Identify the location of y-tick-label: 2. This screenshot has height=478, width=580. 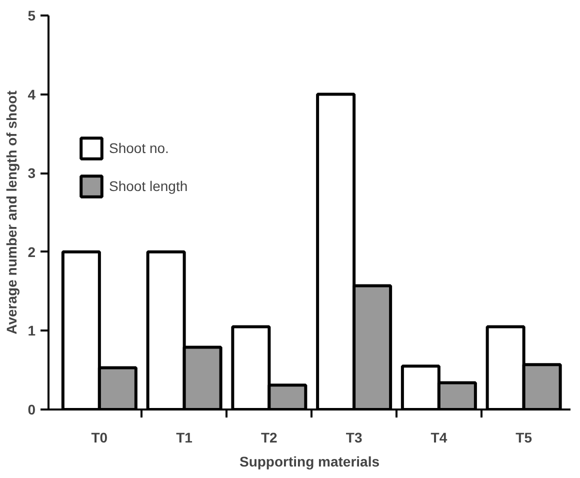
(32, 252).